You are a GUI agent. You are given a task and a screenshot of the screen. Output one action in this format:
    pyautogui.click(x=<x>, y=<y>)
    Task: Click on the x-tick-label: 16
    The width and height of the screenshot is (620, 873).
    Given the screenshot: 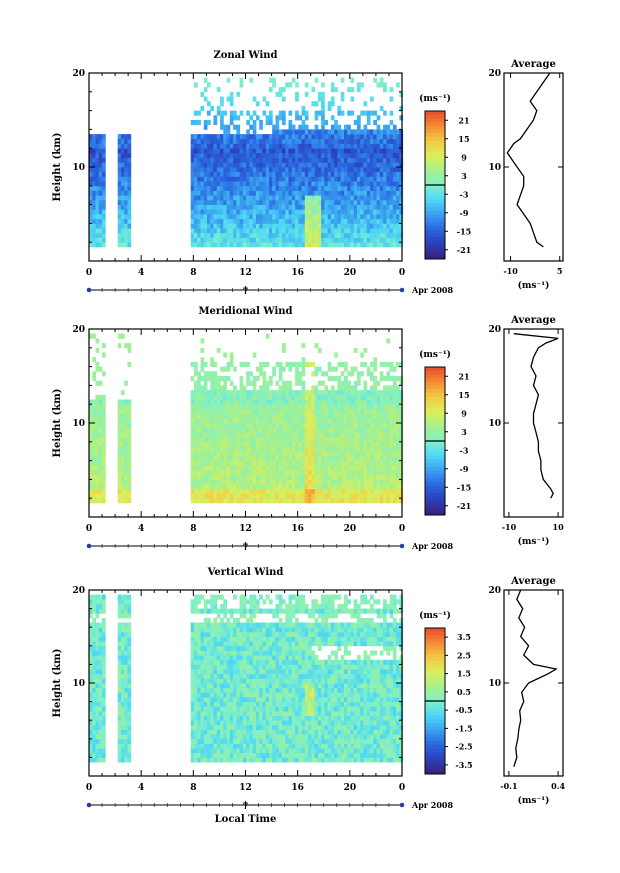 What is the action you would take?
    pyautogui.click(x=297, y=529)
    